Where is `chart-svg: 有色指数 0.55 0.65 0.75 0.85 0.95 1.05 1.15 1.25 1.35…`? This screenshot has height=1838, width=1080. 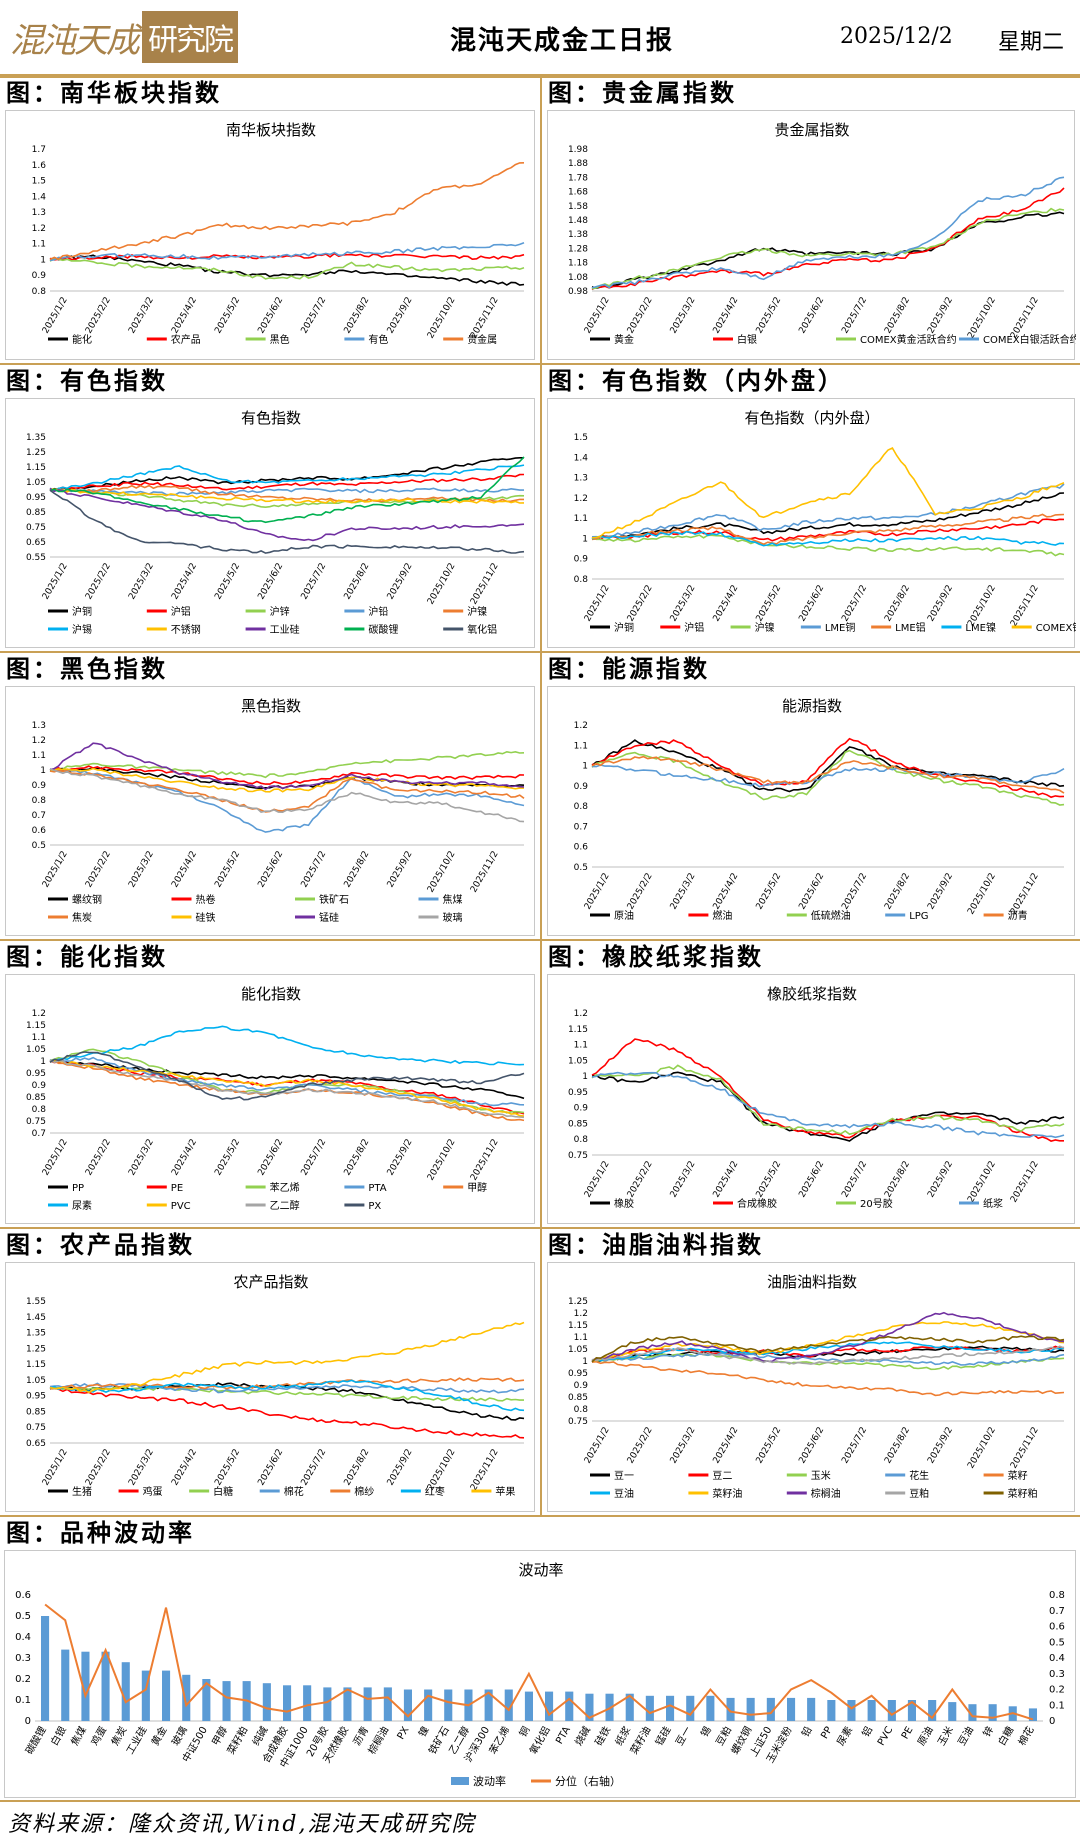 chart-svg: 有色指数 0.55 0.65 0.75 0.85 0.95 1.05 1.15 1.25 1.35… is located at coordinates (275, 522).